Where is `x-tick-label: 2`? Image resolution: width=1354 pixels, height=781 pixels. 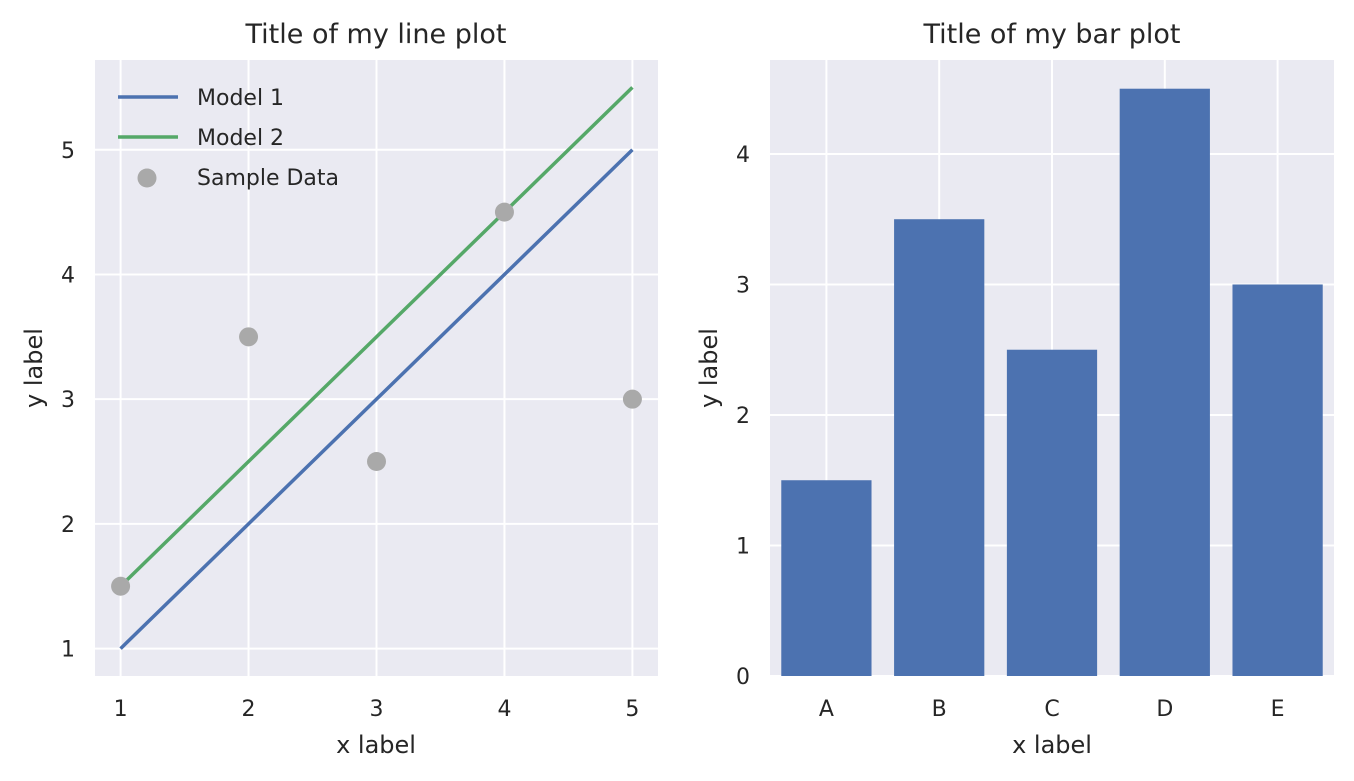 x-tick-label: 2 is located at coordinates (249, 709).